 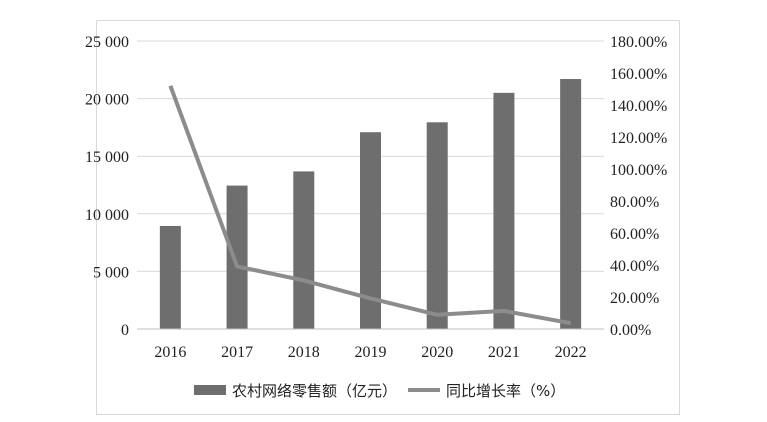 What do you see at coordinates (437, 226) in the screenshot?
I see `bar-2020` at bounding box center [437, 226].